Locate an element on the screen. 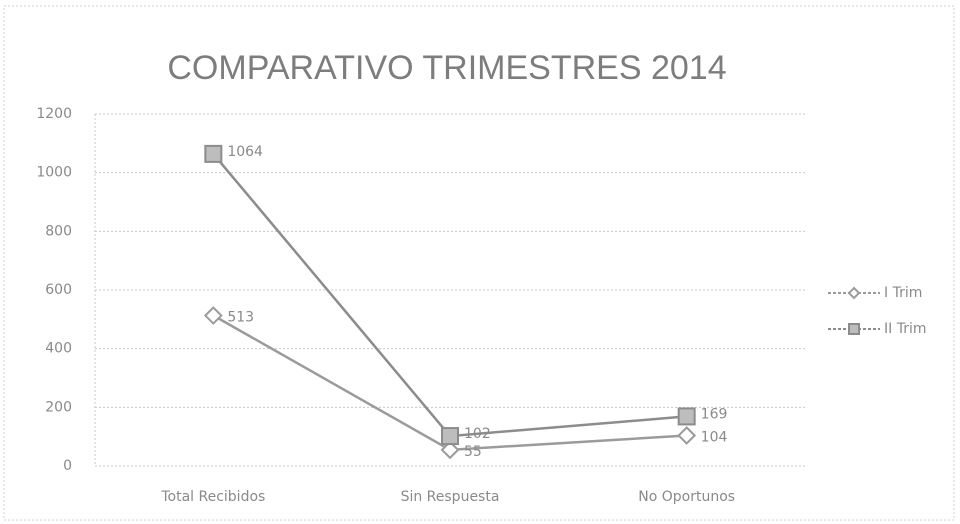 This screenshot has height=524, width=960. data-label: 1064 is located at coordinates (245, 152).